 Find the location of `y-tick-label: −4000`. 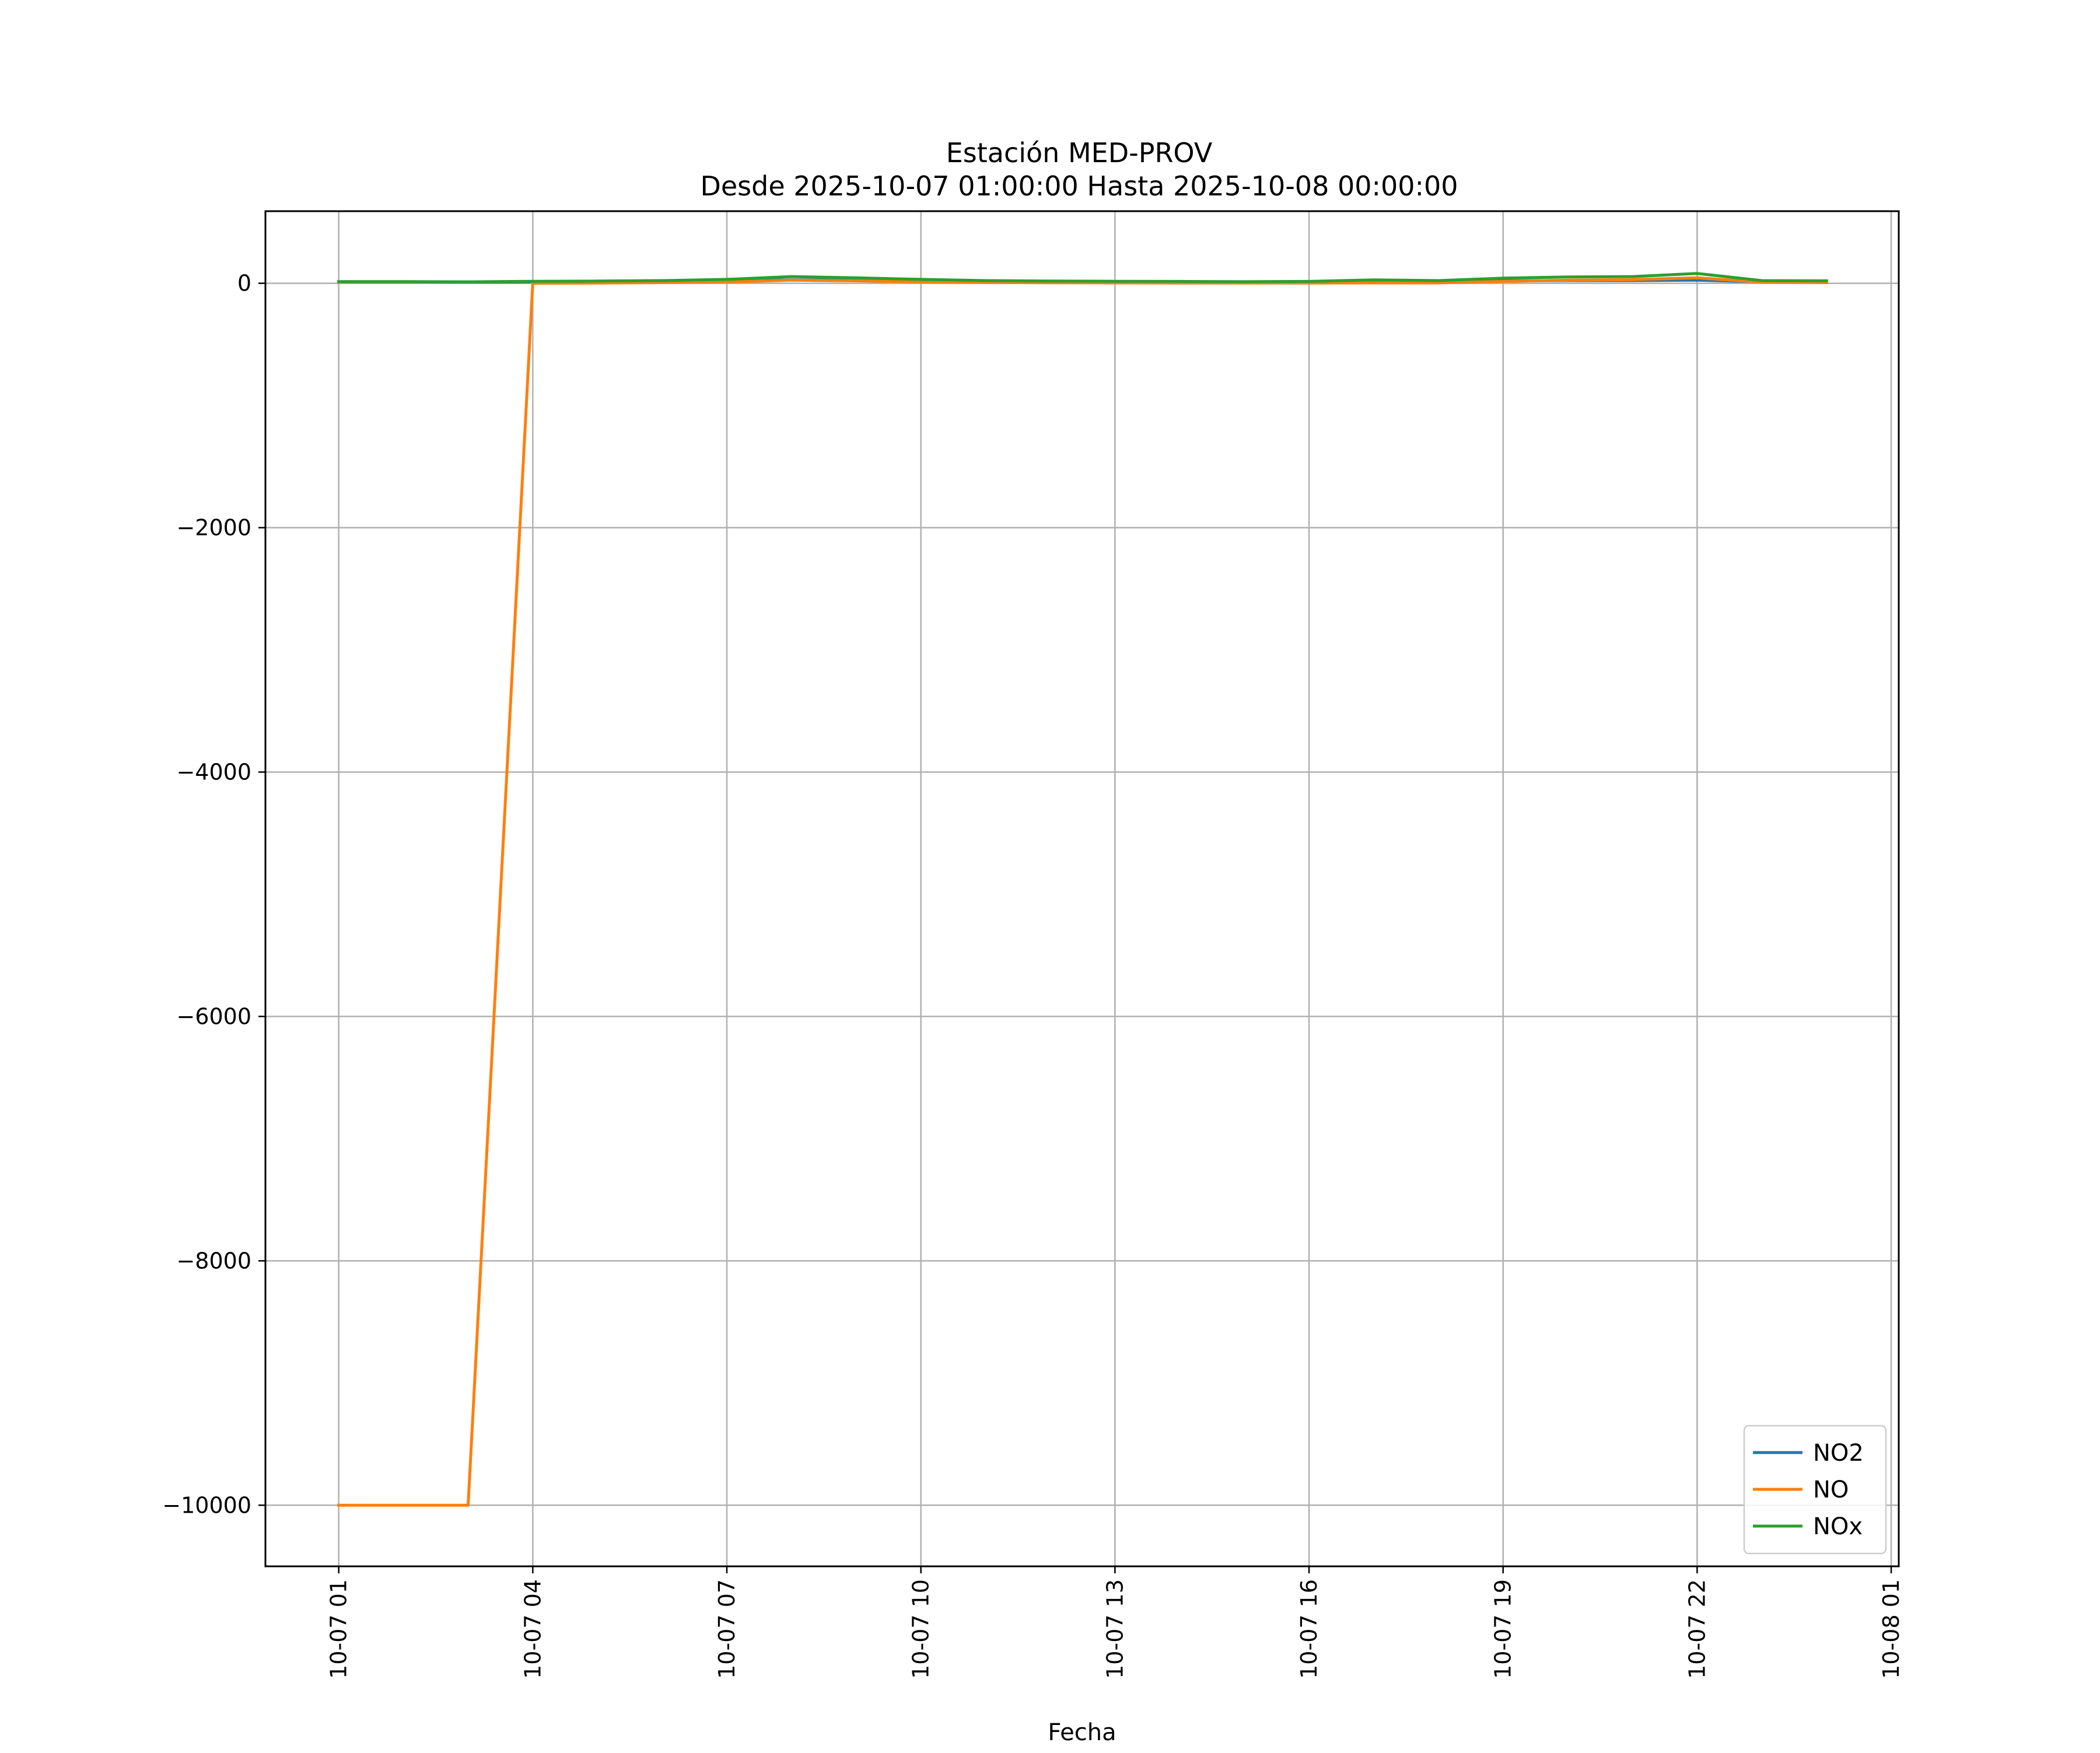

y-tick-label: −4000 is located at coordinates (213, 772).